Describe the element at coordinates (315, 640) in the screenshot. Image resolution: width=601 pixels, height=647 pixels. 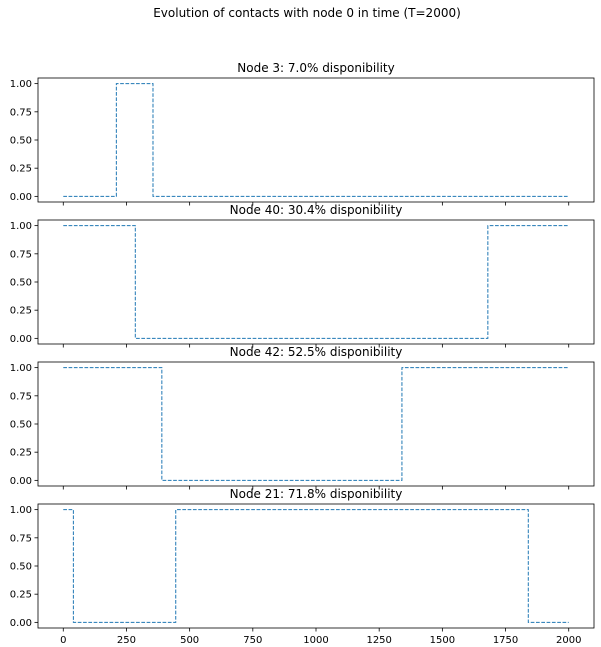
I see `x-tick-label: 1000` at that location.